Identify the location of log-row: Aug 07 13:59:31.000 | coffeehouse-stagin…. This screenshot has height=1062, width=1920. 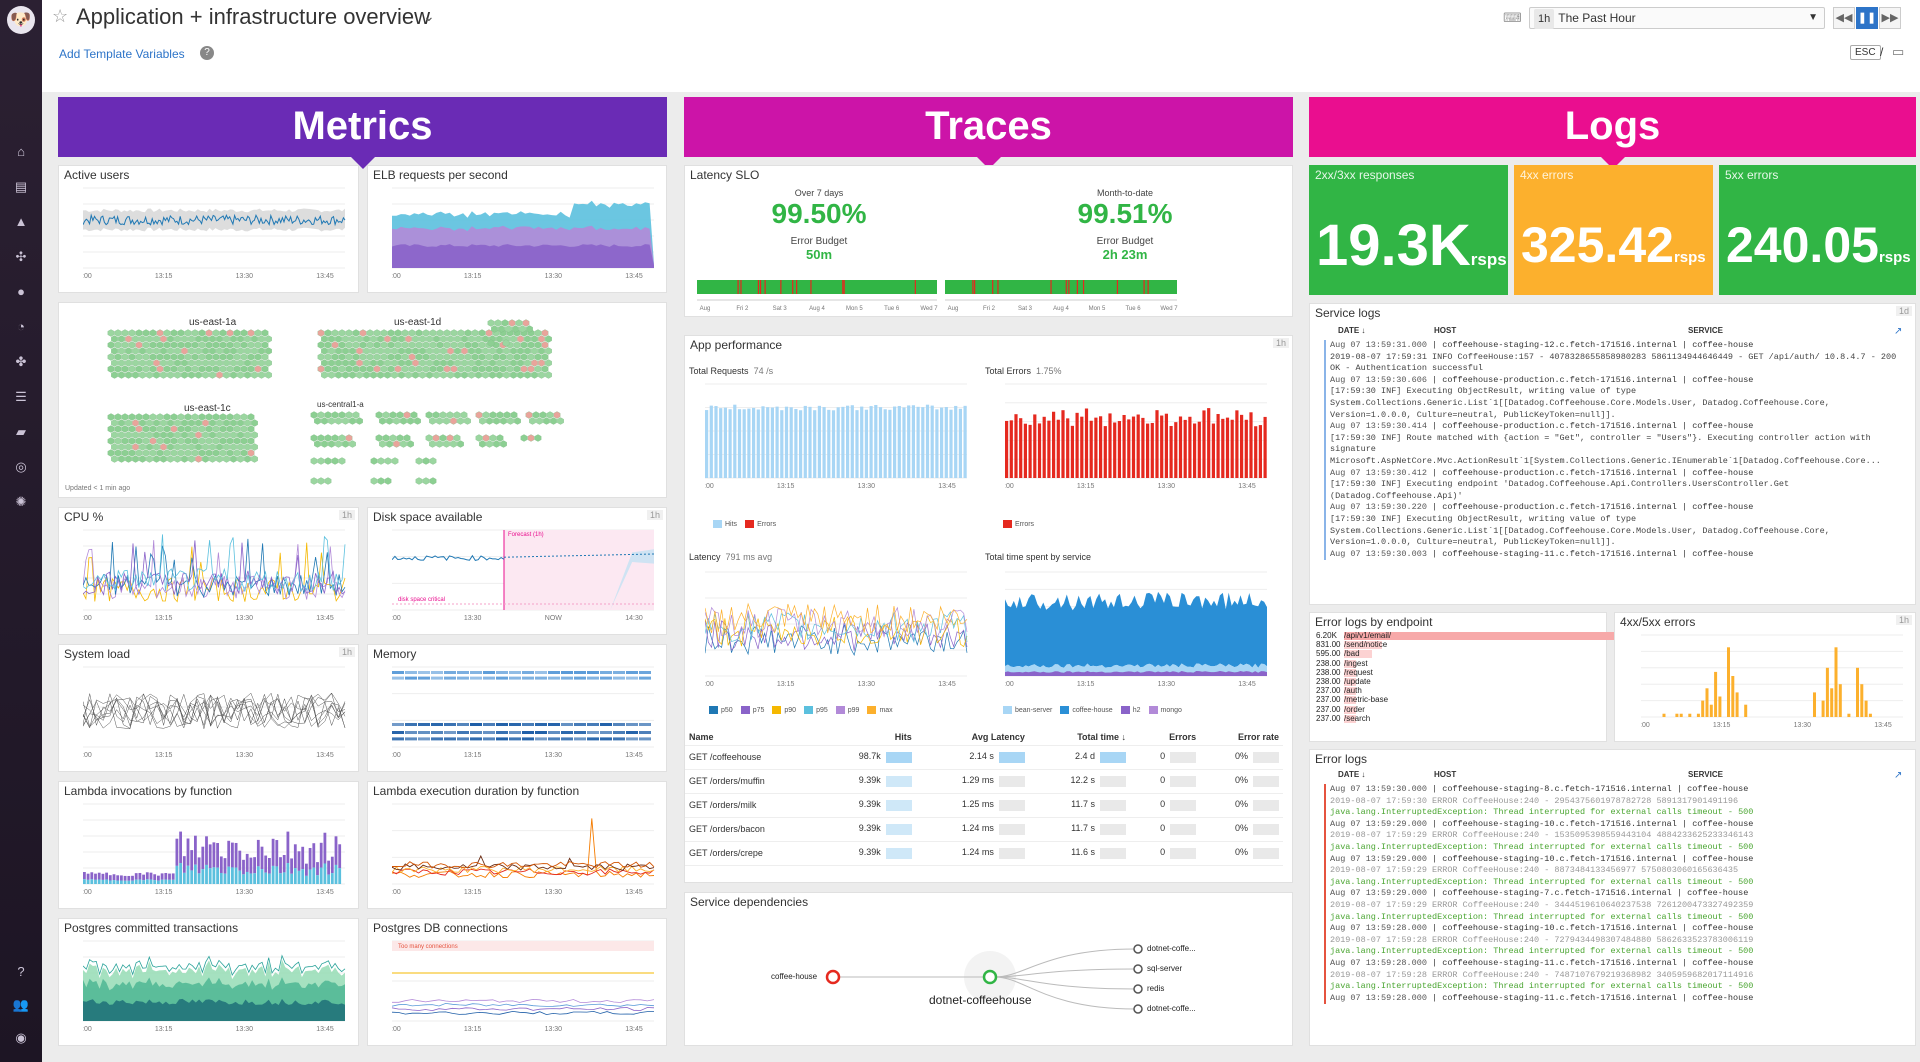
(1616, 357).